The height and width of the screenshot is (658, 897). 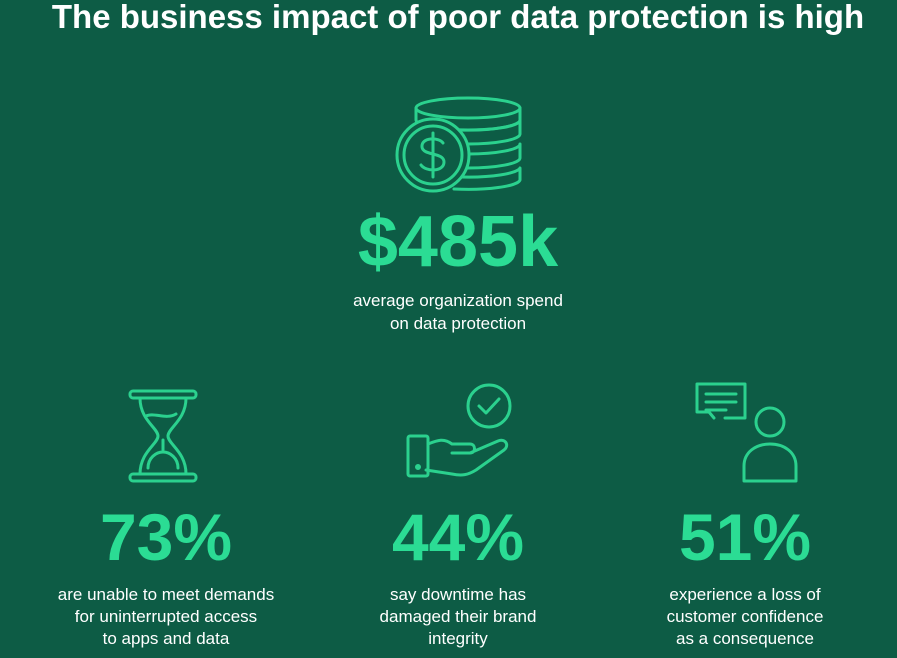 I want to click on stat-description: damaged their brand, so click(x=458, y=616).